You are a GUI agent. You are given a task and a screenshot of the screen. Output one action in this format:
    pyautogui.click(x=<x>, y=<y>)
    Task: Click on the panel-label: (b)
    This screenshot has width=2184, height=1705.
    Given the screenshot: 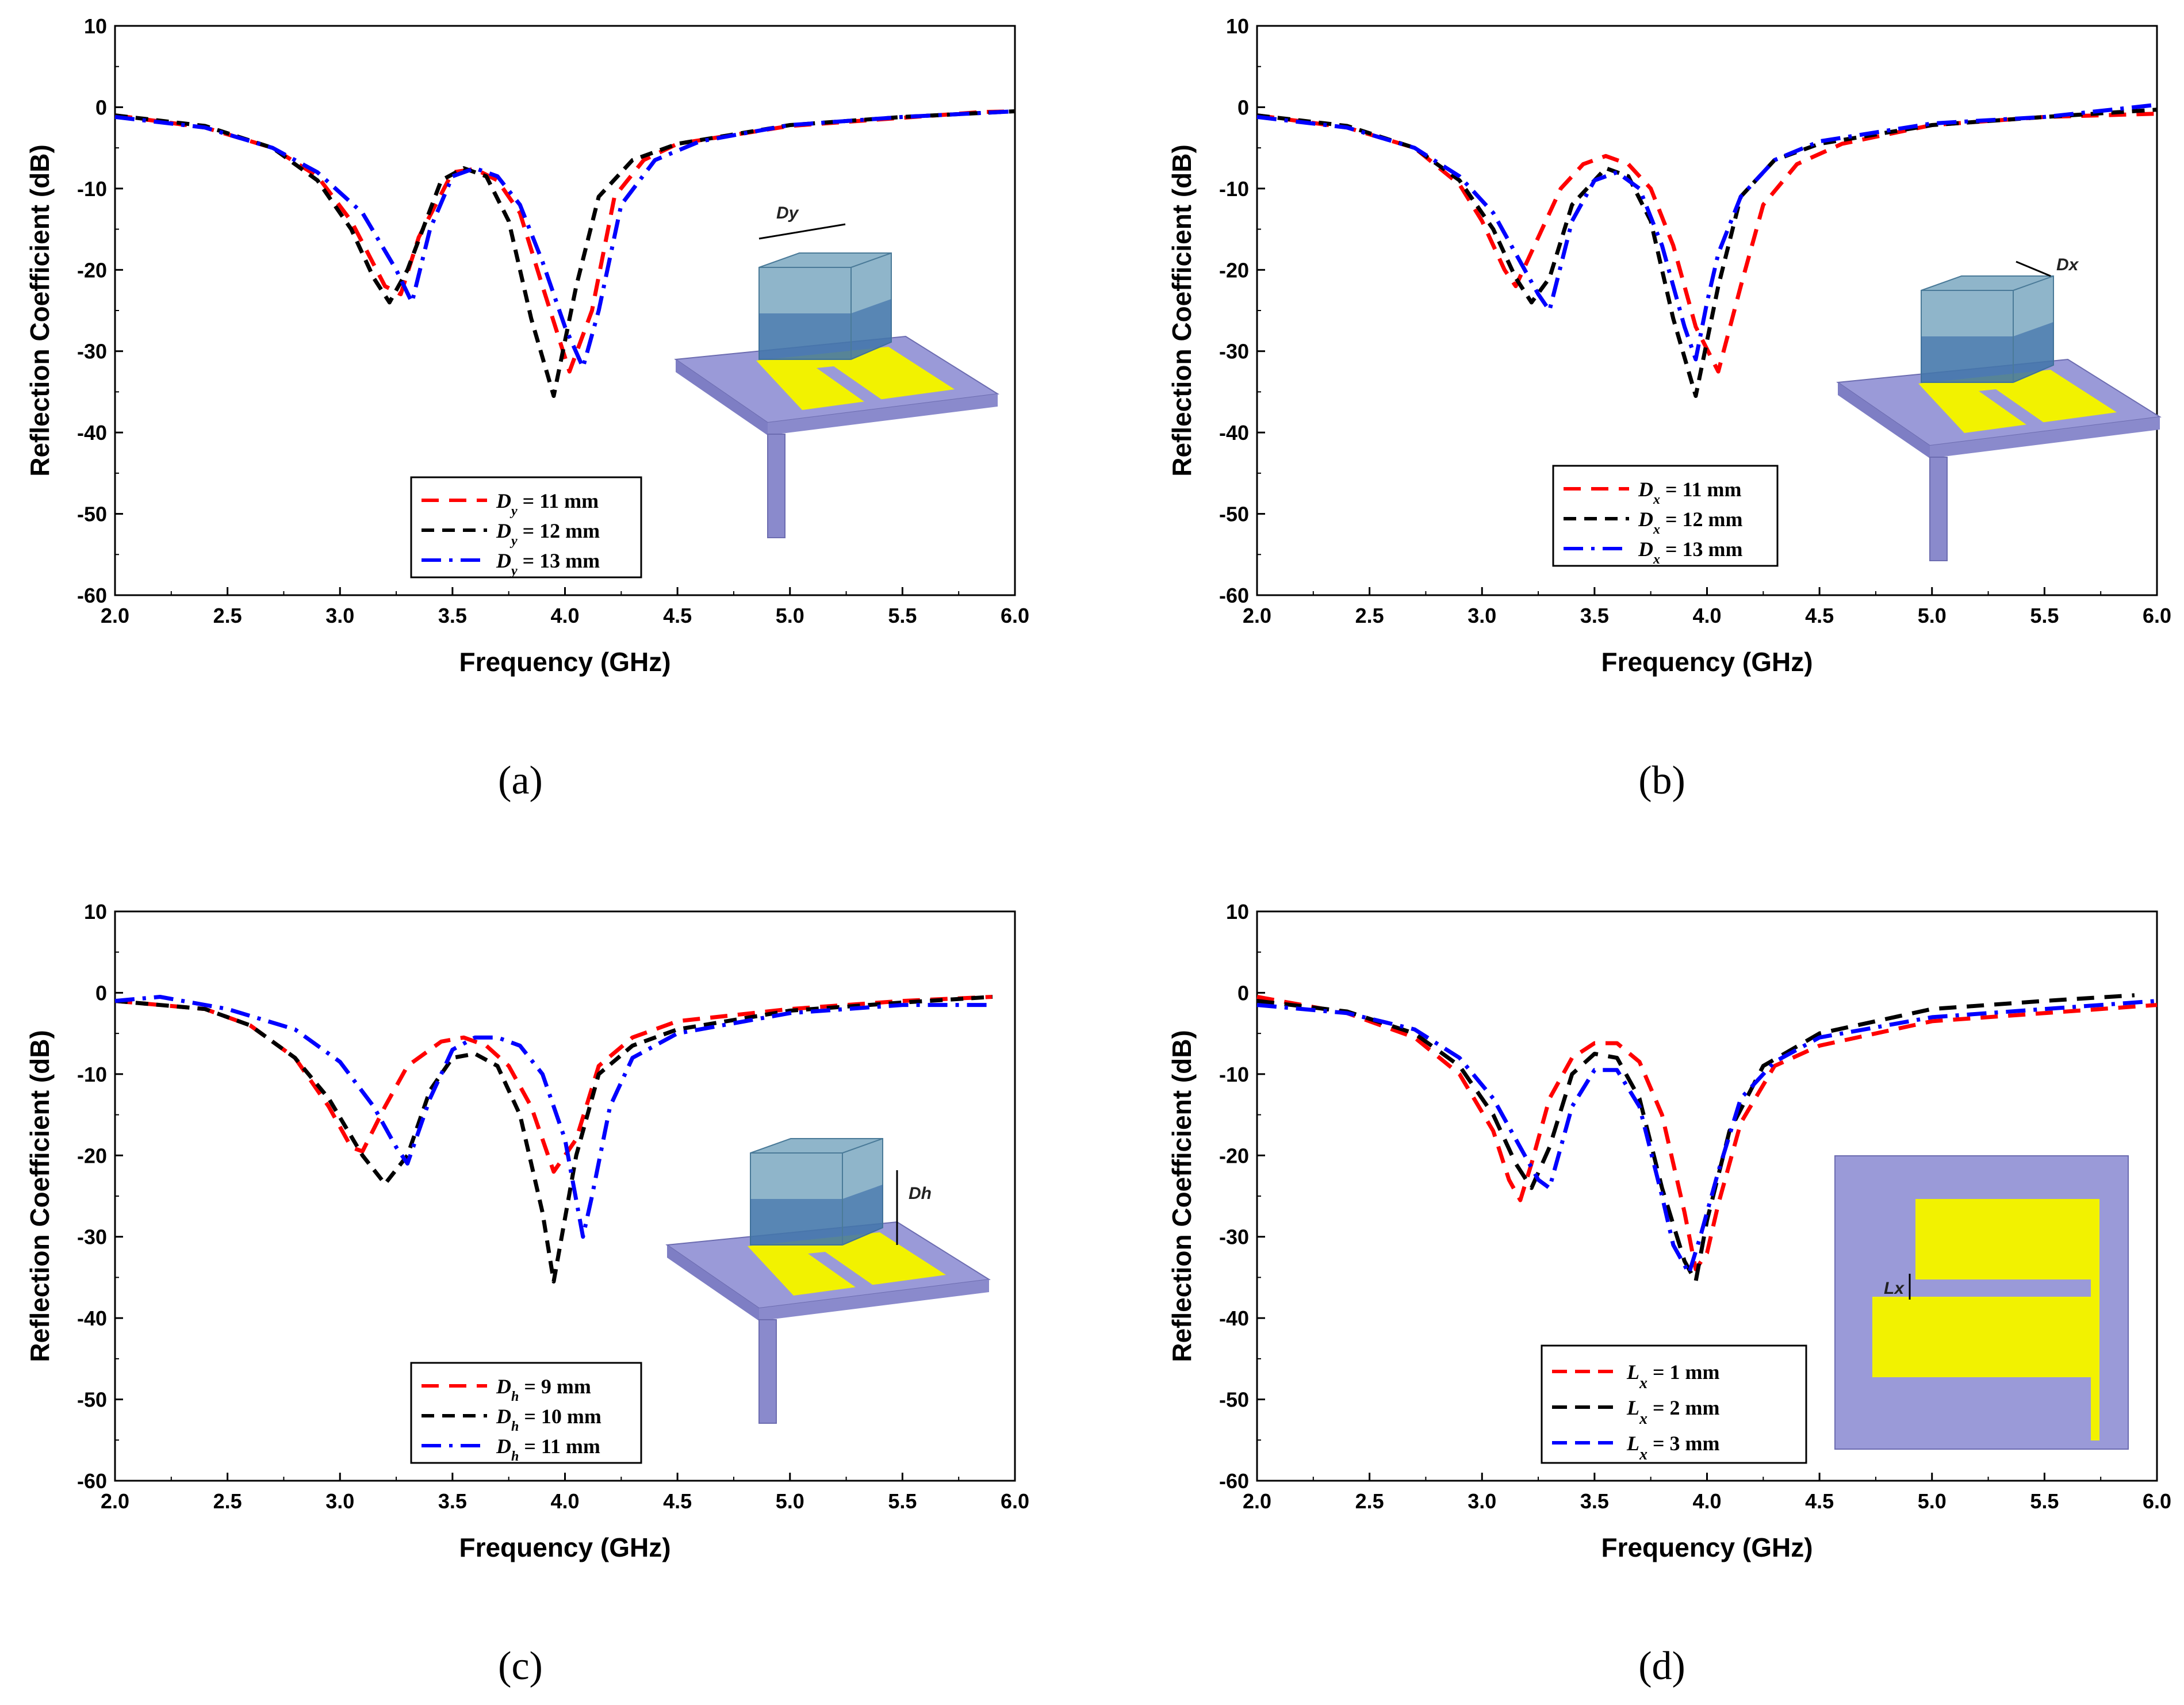 What is the action you would take?
    pyautogui.click(x=1661, y=780)
    